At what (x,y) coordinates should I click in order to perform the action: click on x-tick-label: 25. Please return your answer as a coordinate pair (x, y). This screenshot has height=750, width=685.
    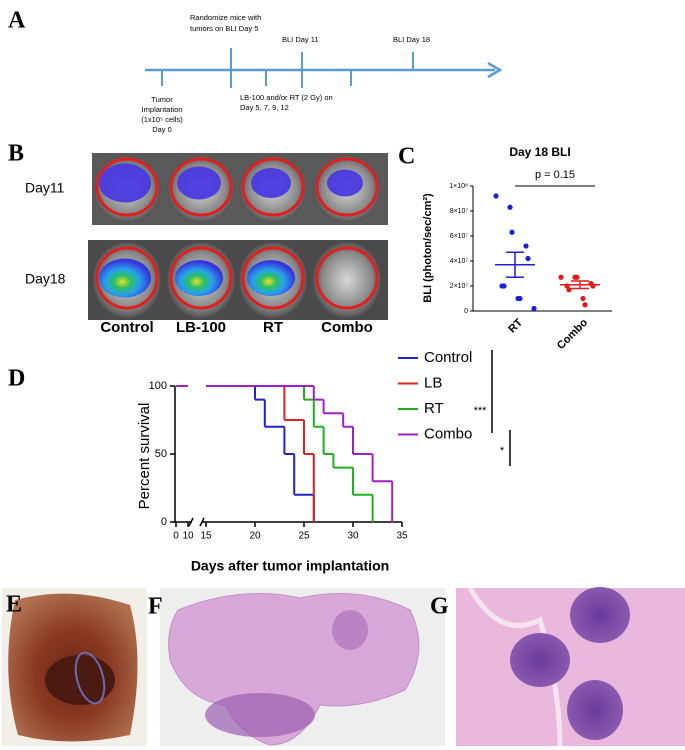
    Looking at the image, I should click on (304, 536).